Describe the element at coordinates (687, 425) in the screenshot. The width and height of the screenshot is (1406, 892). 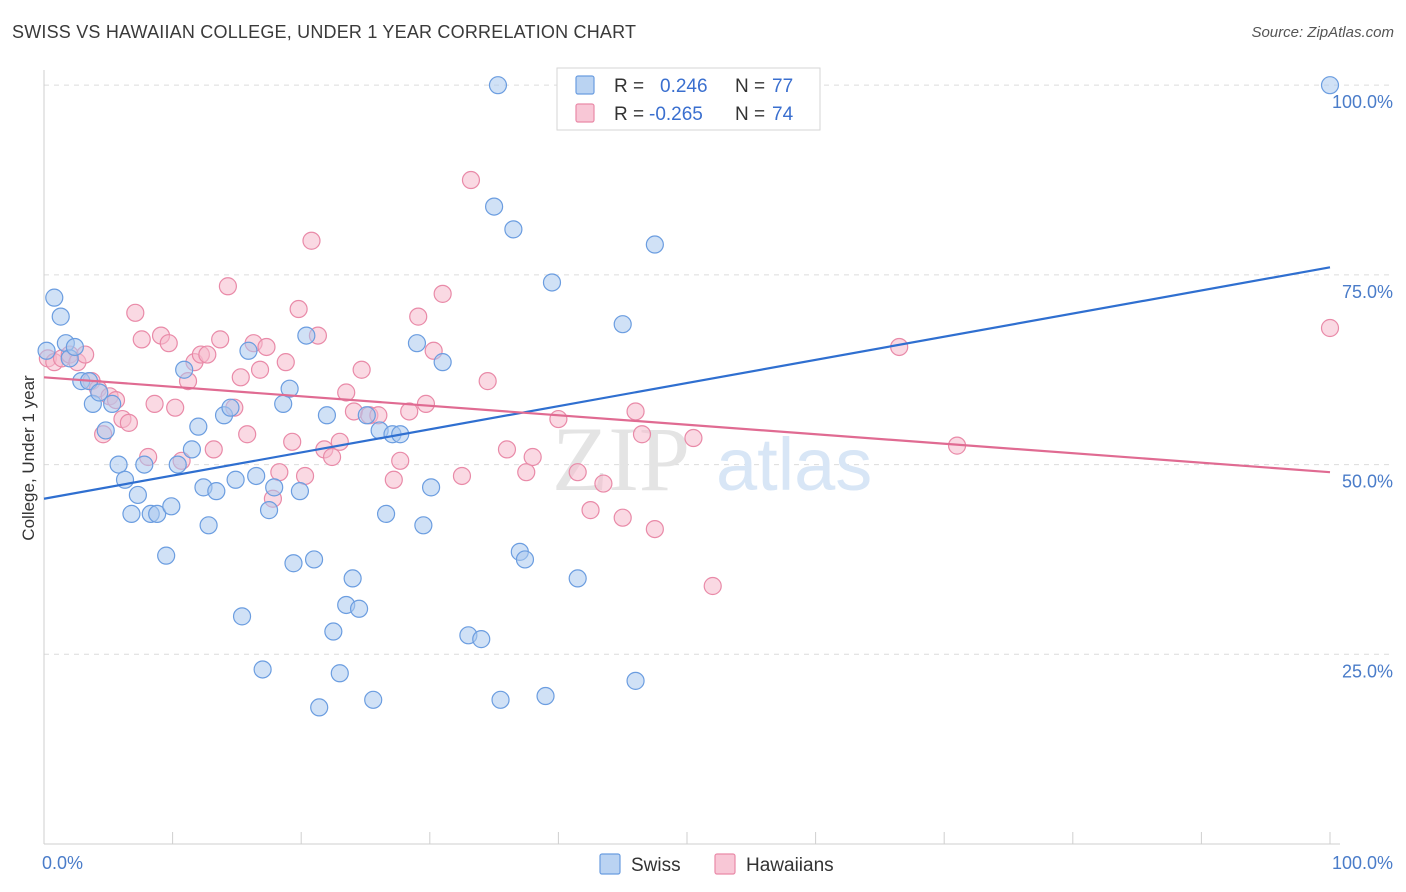
I see `hawaiians-trend-line` at that location.